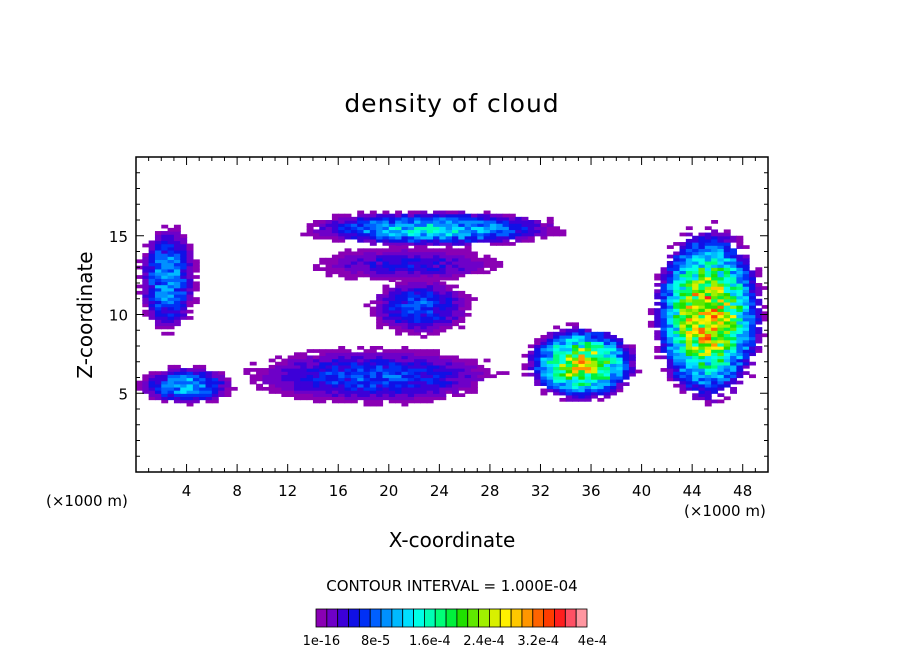  I want to click on colorbar-swatch, so click(451, 618).